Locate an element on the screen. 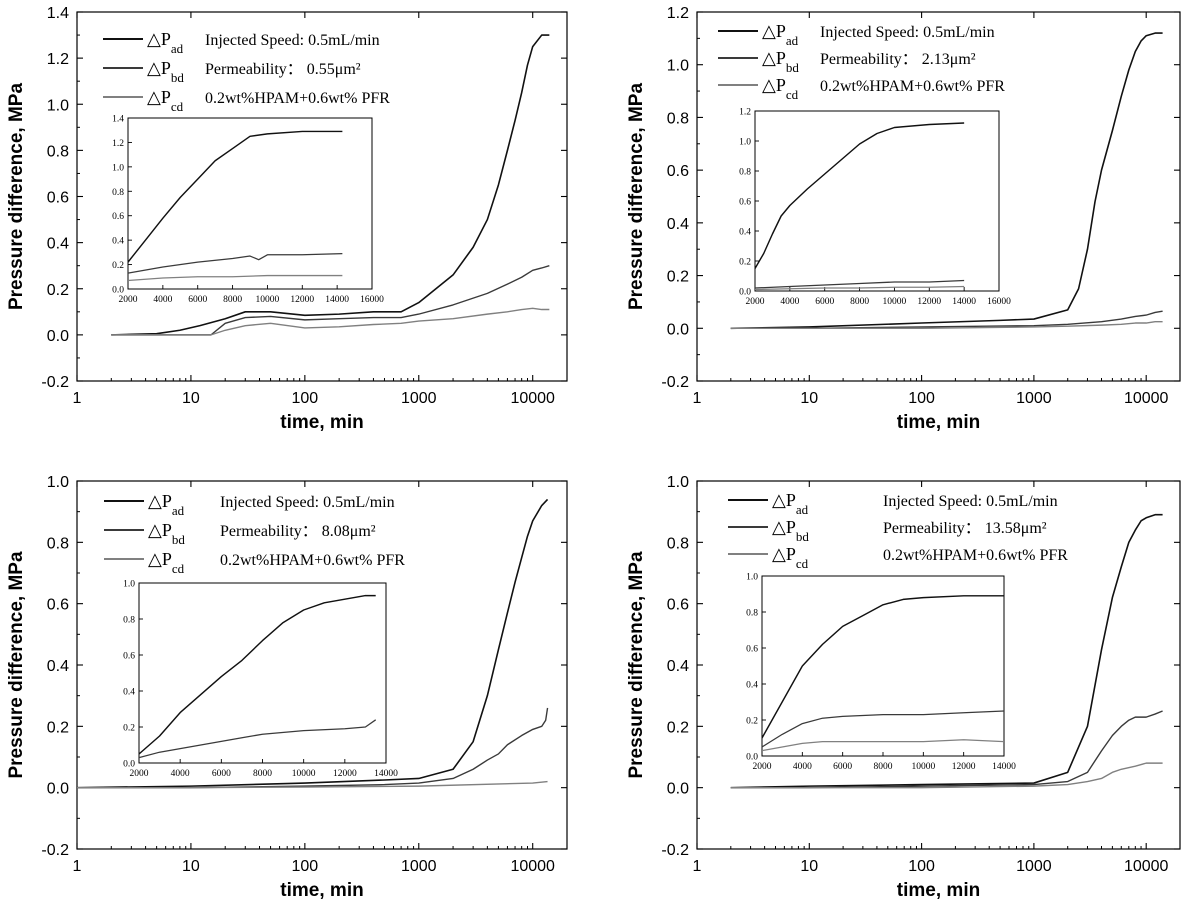  annotation-2: Permeability： 2.13μm² is located at coordinates (898, 59).